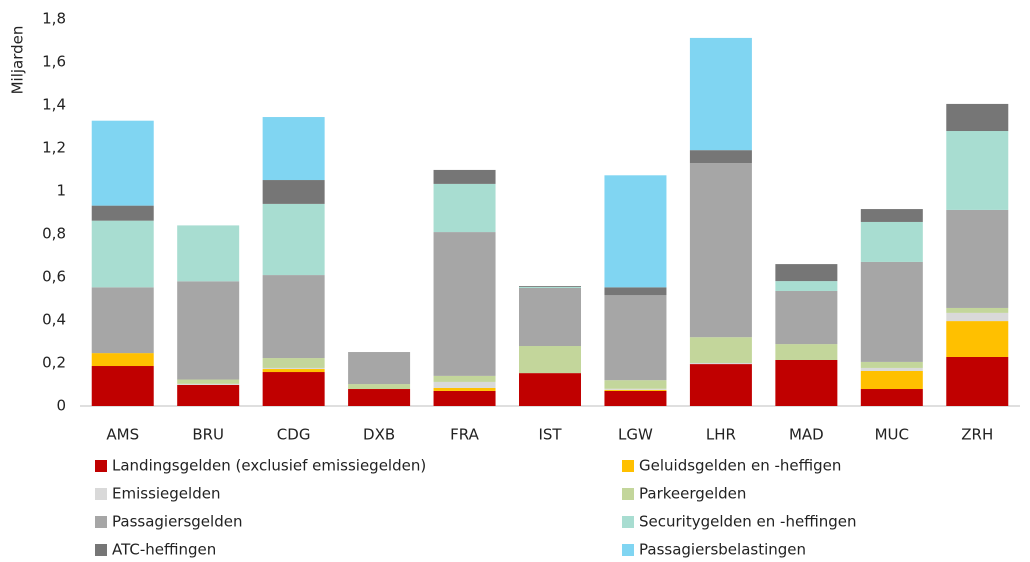  What do you see at coordinates (54, 148) in the screenshot?
I see `y-tick-label: 1,2` at bounding box center [54, 148].